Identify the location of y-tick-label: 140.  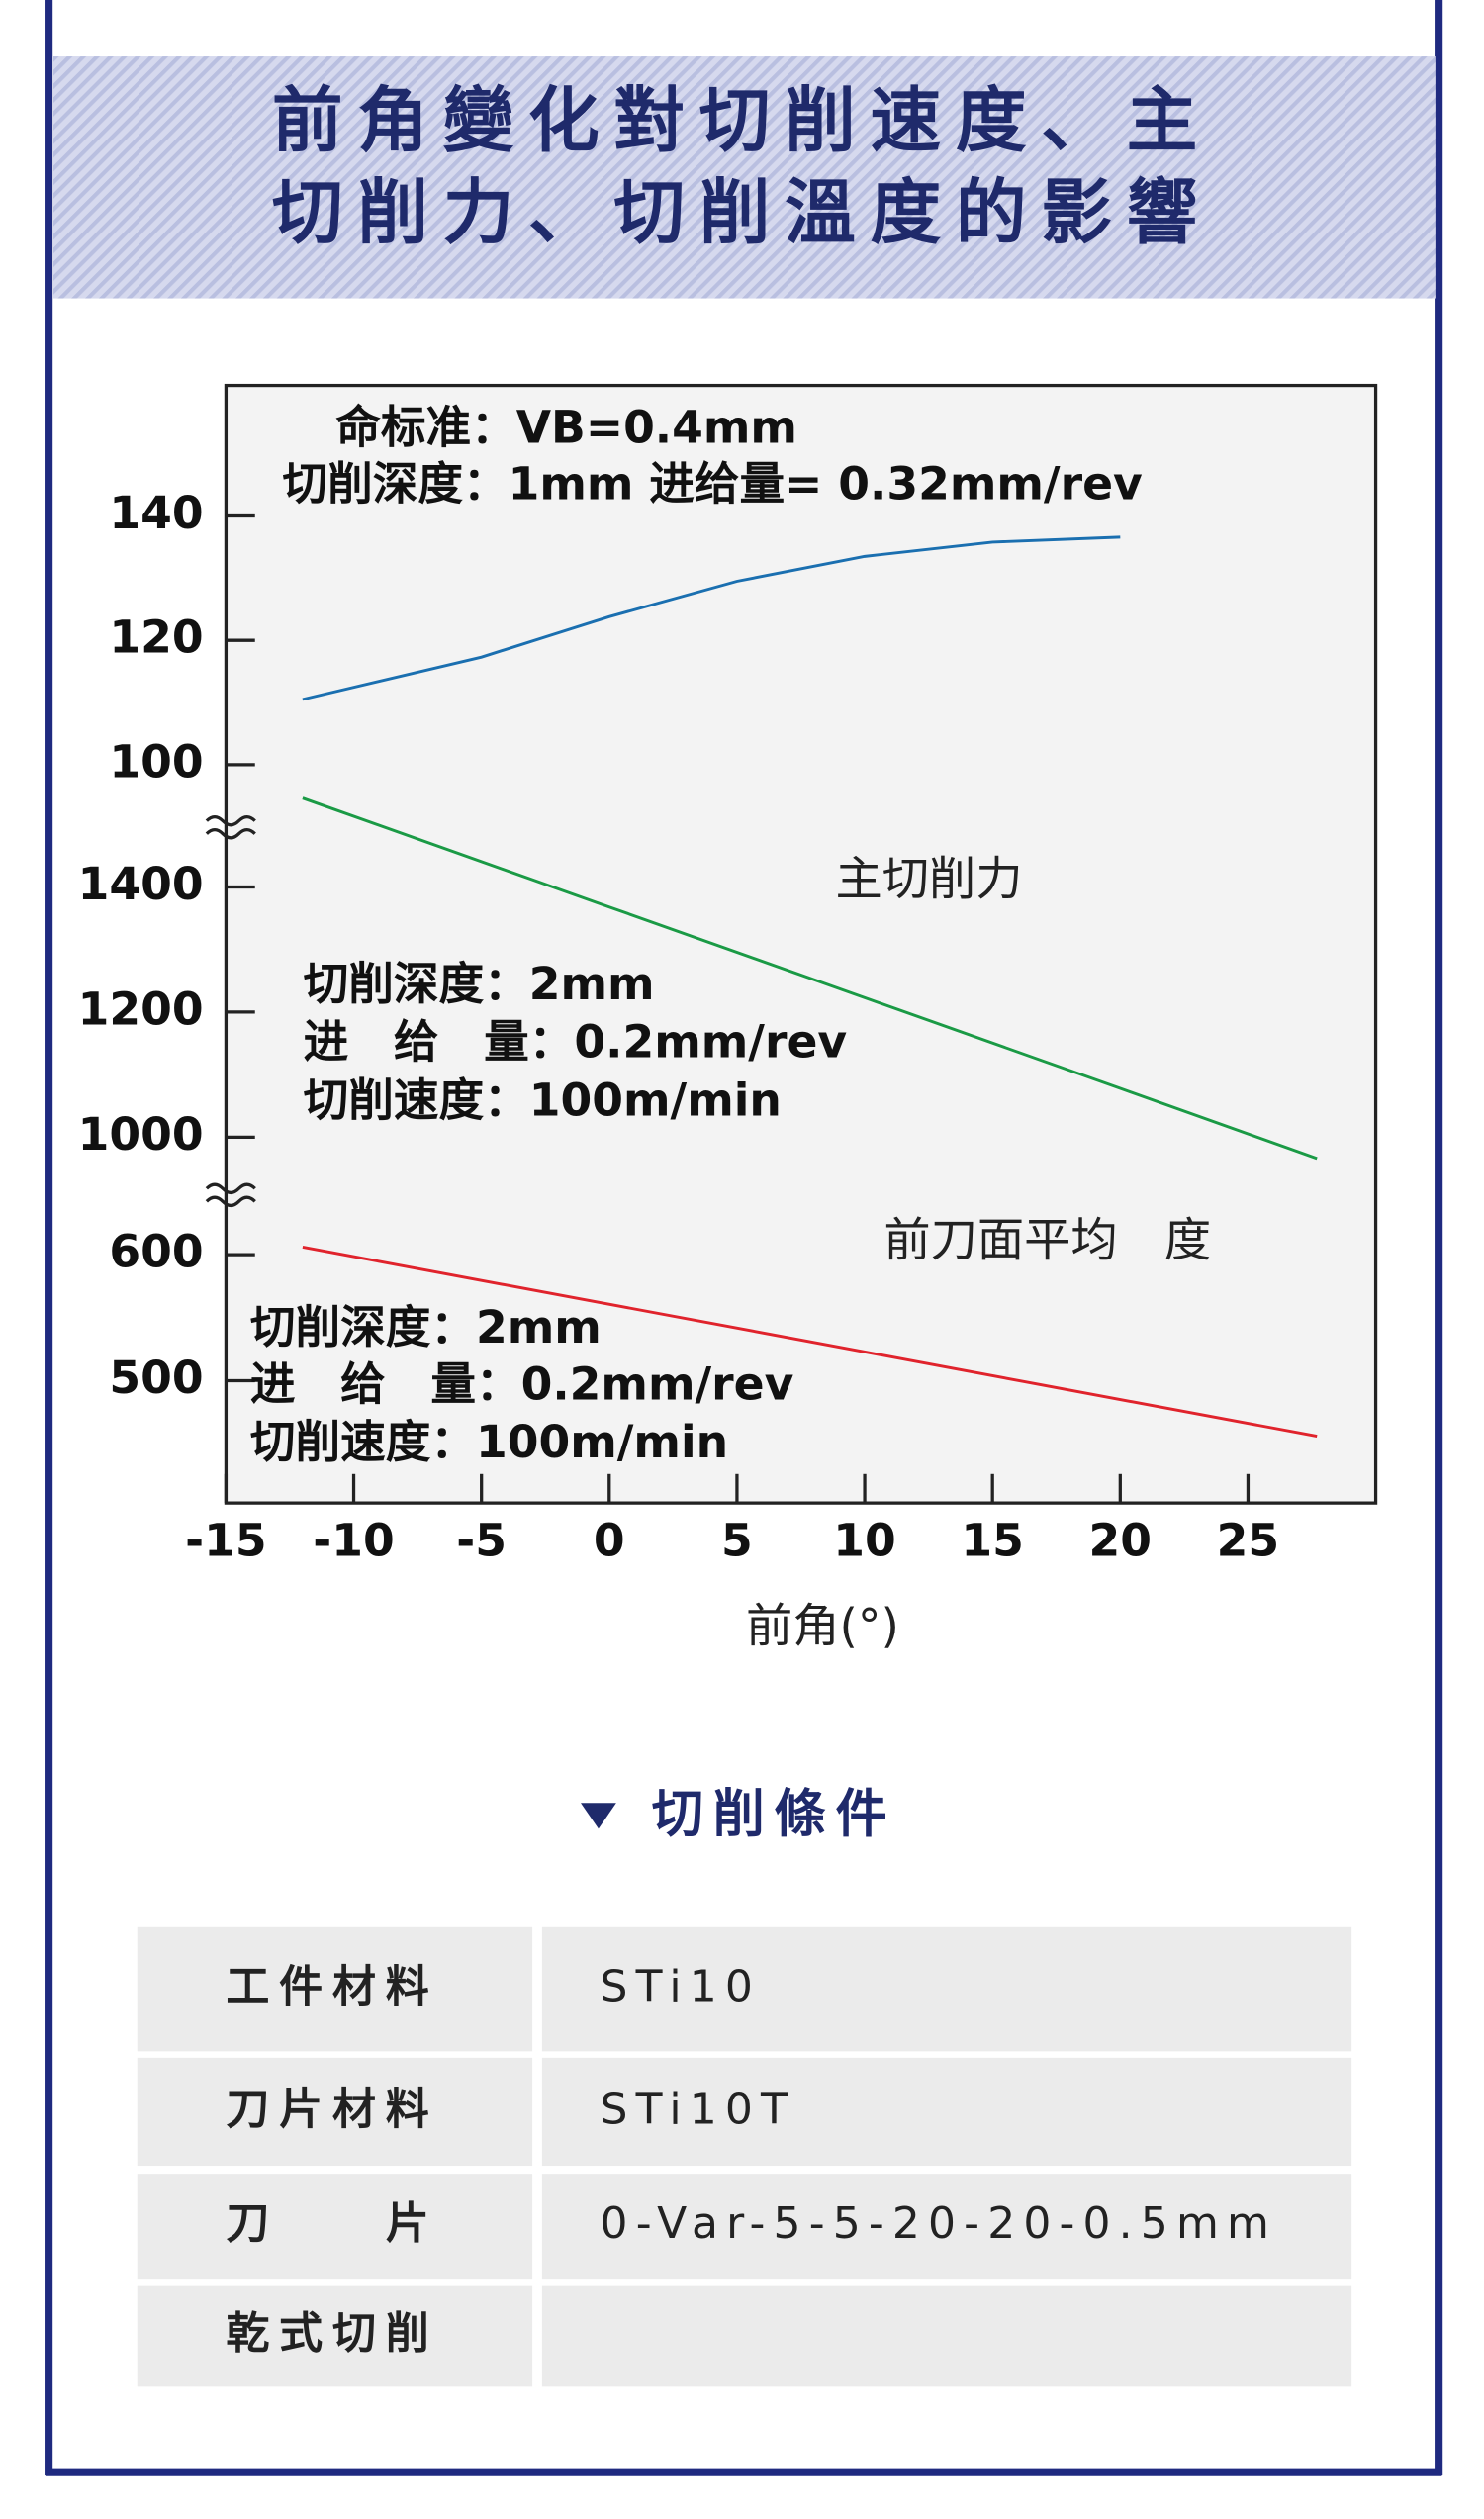
(156, 513).